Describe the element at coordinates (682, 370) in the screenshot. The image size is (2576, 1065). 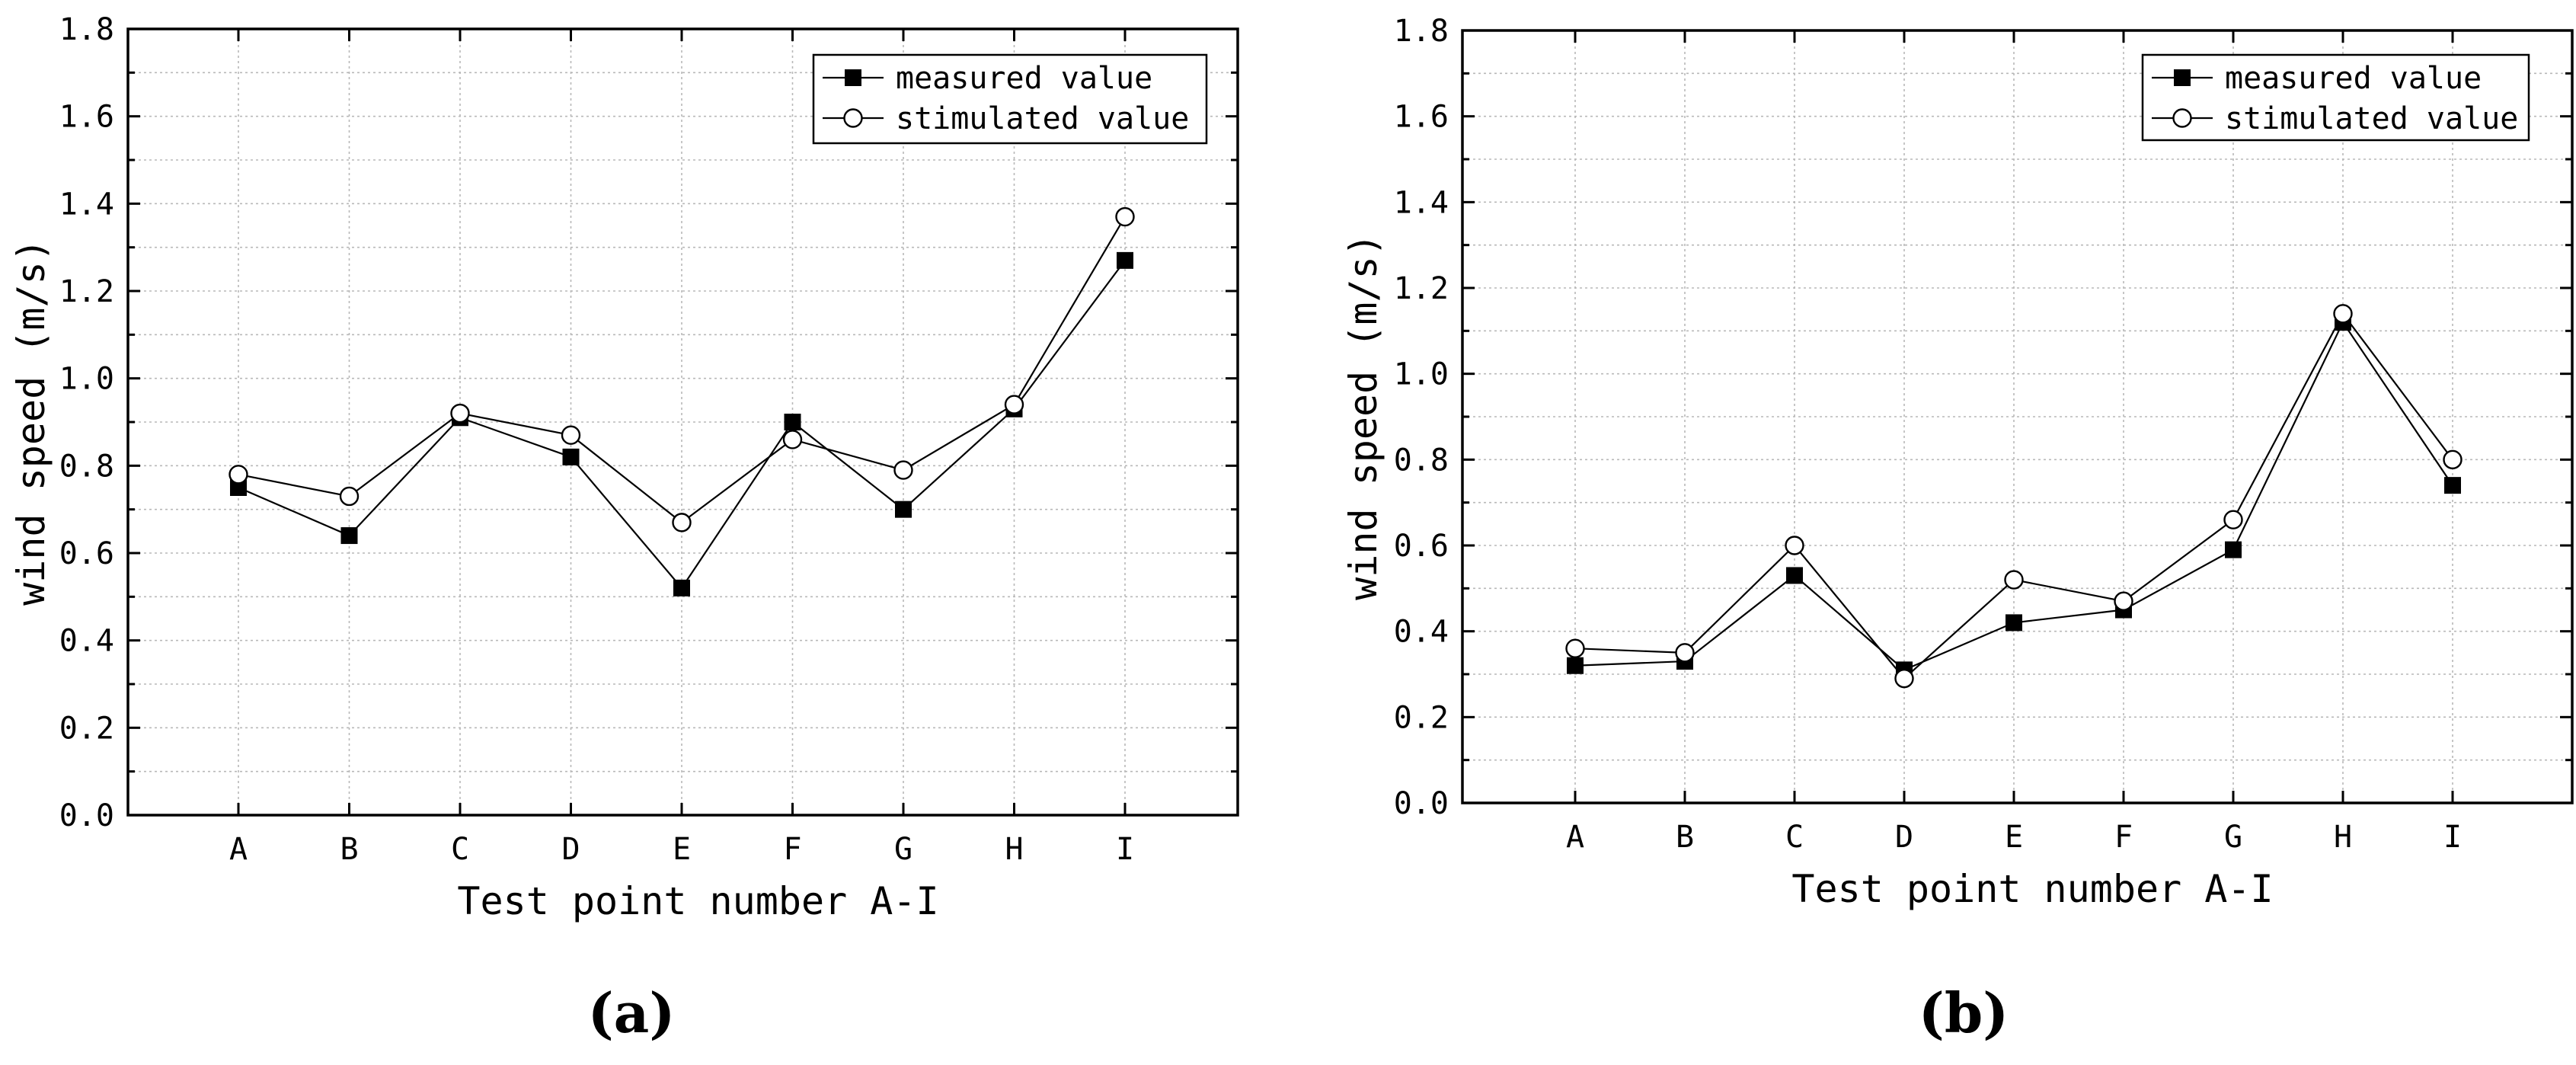
I see `series-line-stimulated` at that location.